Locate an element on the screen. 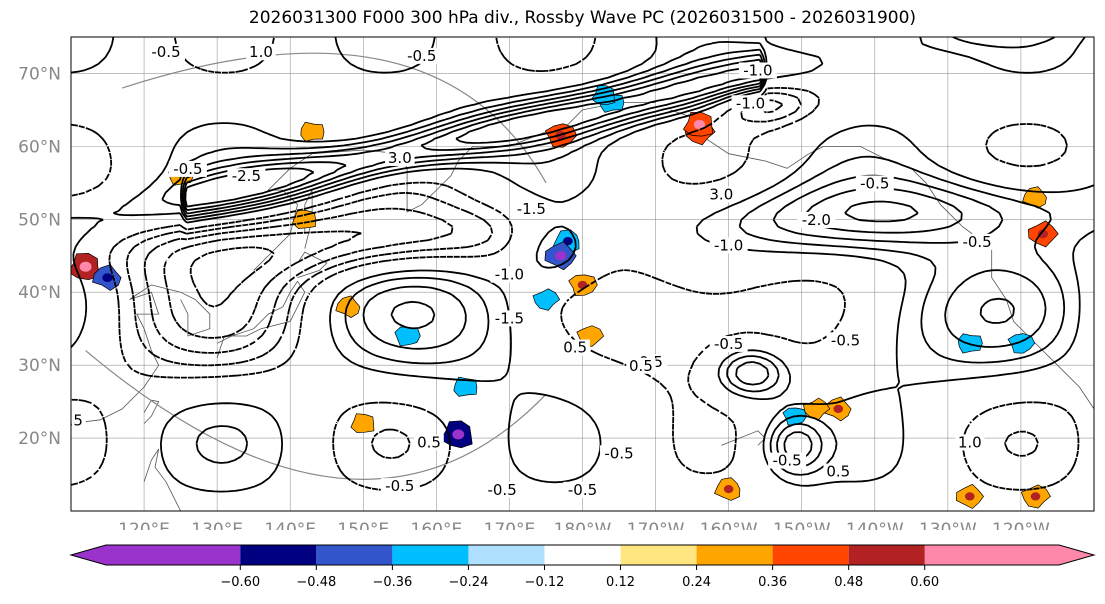  colorbar-tick-label: 0.60 is located at coordinates (924, 582).